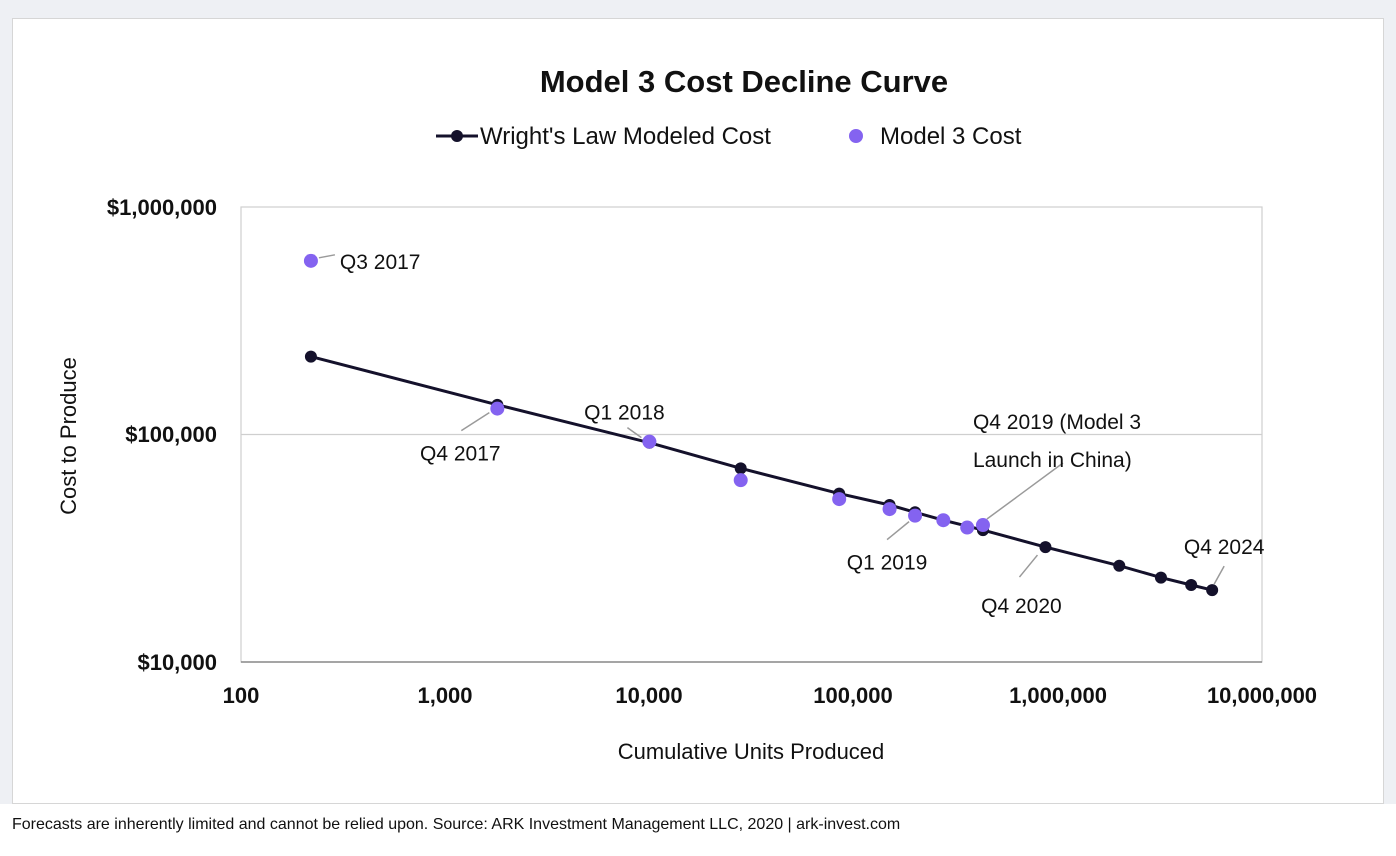 The image size is (1396, 856). What do you see at coordinates (744, 81) in the screenshot?
I see `chart-title: Model 3 Cost Decline Curve` at bounding box center [744, 81].